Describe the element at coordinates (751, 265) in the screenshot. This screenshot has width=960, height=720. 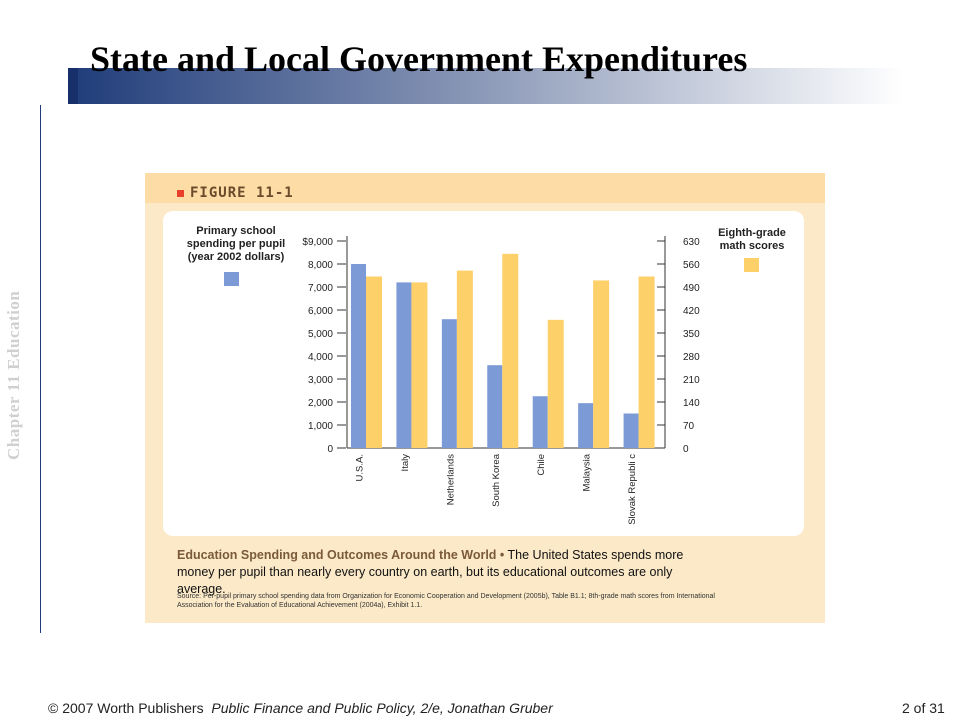
I see `legend-math-swatch` at that location.